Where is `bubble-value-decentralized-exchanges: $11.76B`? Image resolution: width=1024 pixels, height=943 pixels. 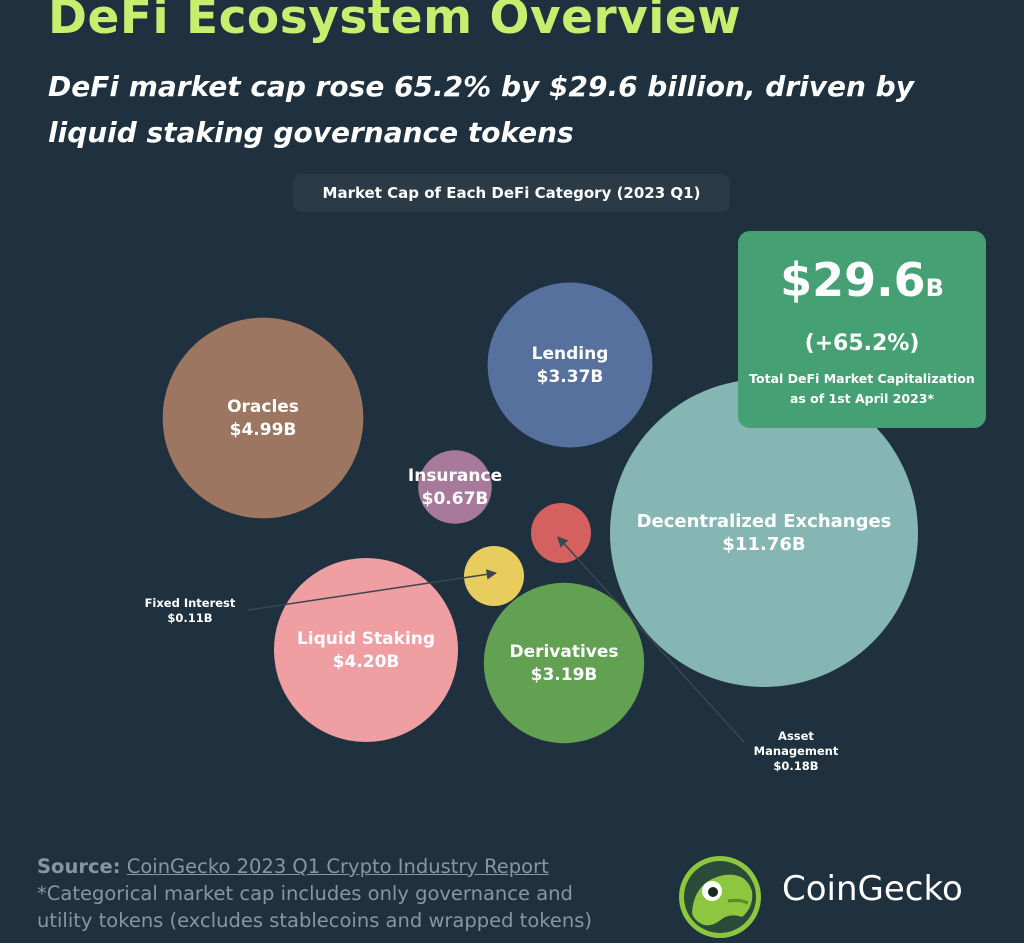
bubble-value-decentralized-exchanges: $11.76B is located at coordinates (763, 544).